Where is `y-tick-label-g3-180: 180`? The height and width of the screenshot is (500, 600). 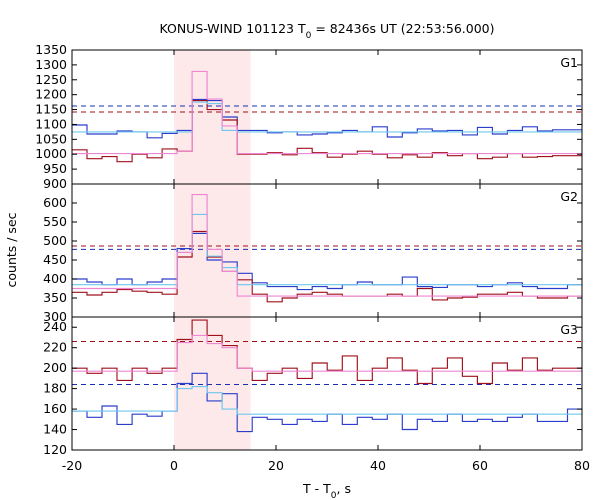 y-tick-label-g3-180: 180 is located at coordinates (55, 388).